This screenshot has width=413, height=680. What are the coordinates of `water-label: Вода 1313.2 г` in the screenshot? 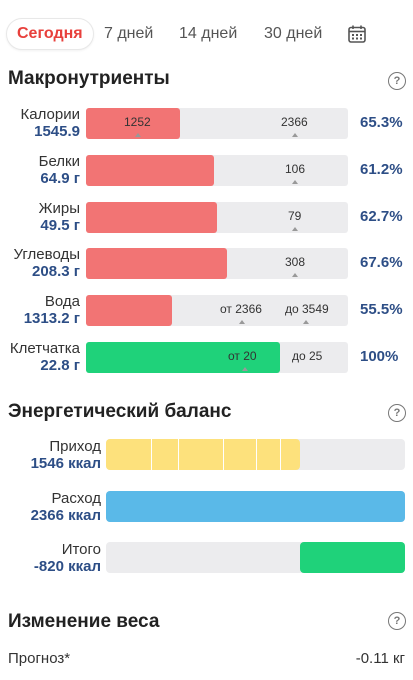 It's located at (52, 310).